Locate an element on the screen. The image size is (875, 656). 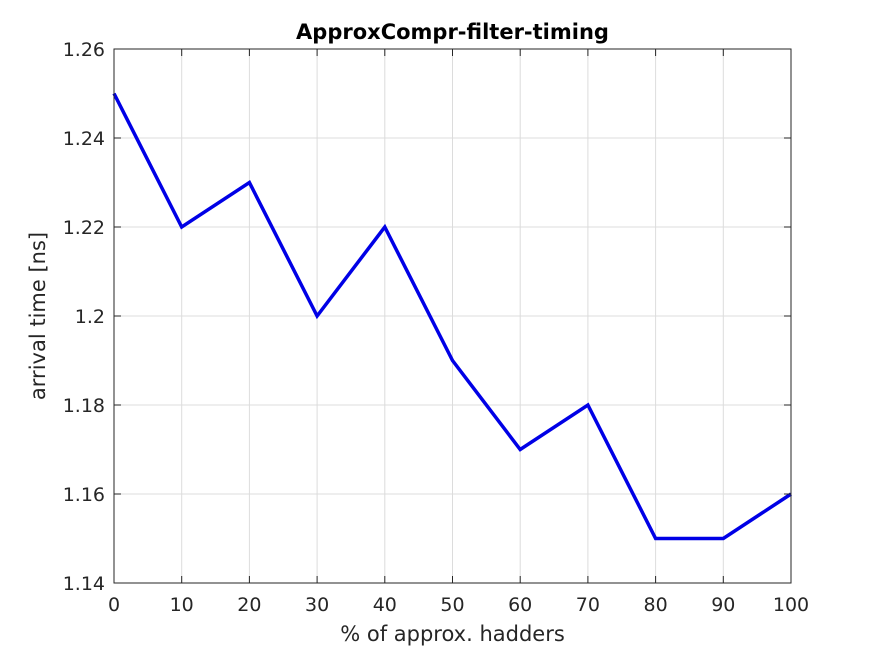
x-tick-label: 10 is located at coordinates (182, 605).